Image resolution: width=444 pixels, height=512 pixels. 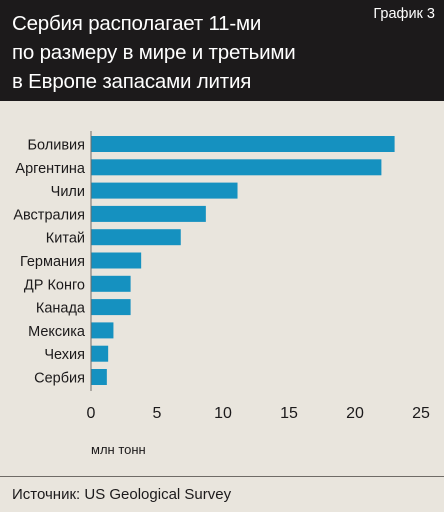 What do you see at coordinates (56, 146) in the screenshot?
I see `category-label: Боливия` at bounding box center [56, 146].